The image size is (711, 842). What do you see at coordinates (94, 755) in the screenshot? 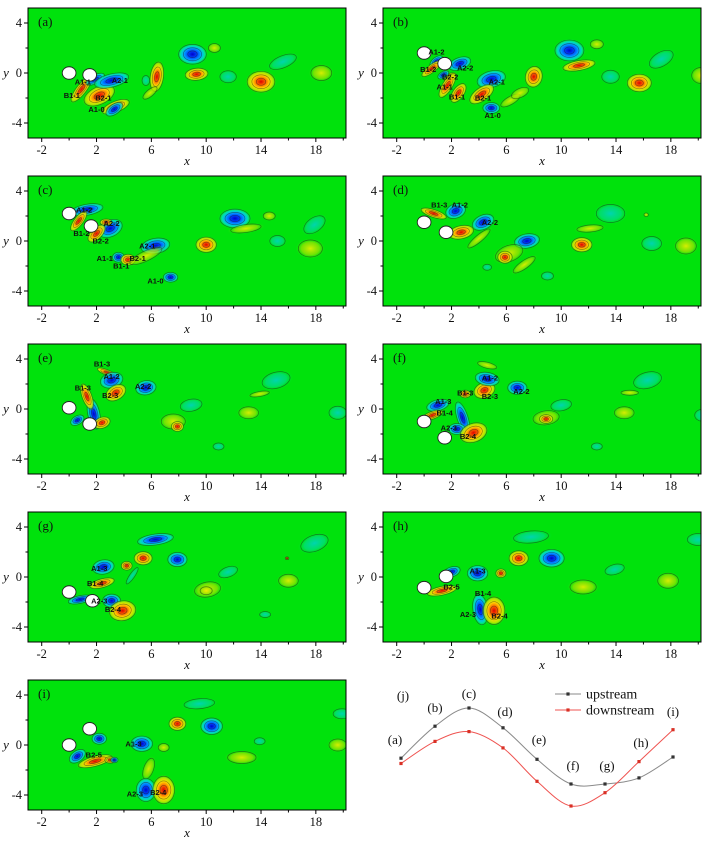
I see `vortex-label: B2-5` at bounding box center [94, 755].